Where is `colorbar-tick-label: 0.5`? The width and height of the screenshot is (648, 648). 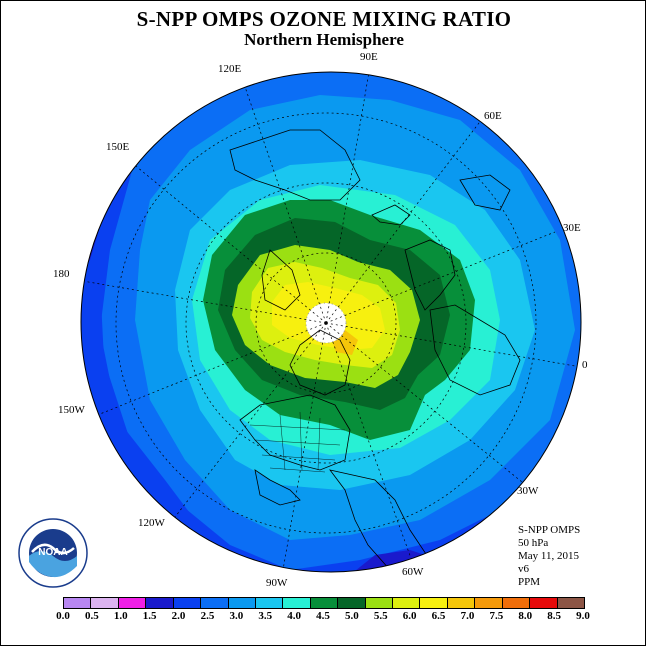
colorbar-tick-label: 0.5 is located at coordinates (92, 616).